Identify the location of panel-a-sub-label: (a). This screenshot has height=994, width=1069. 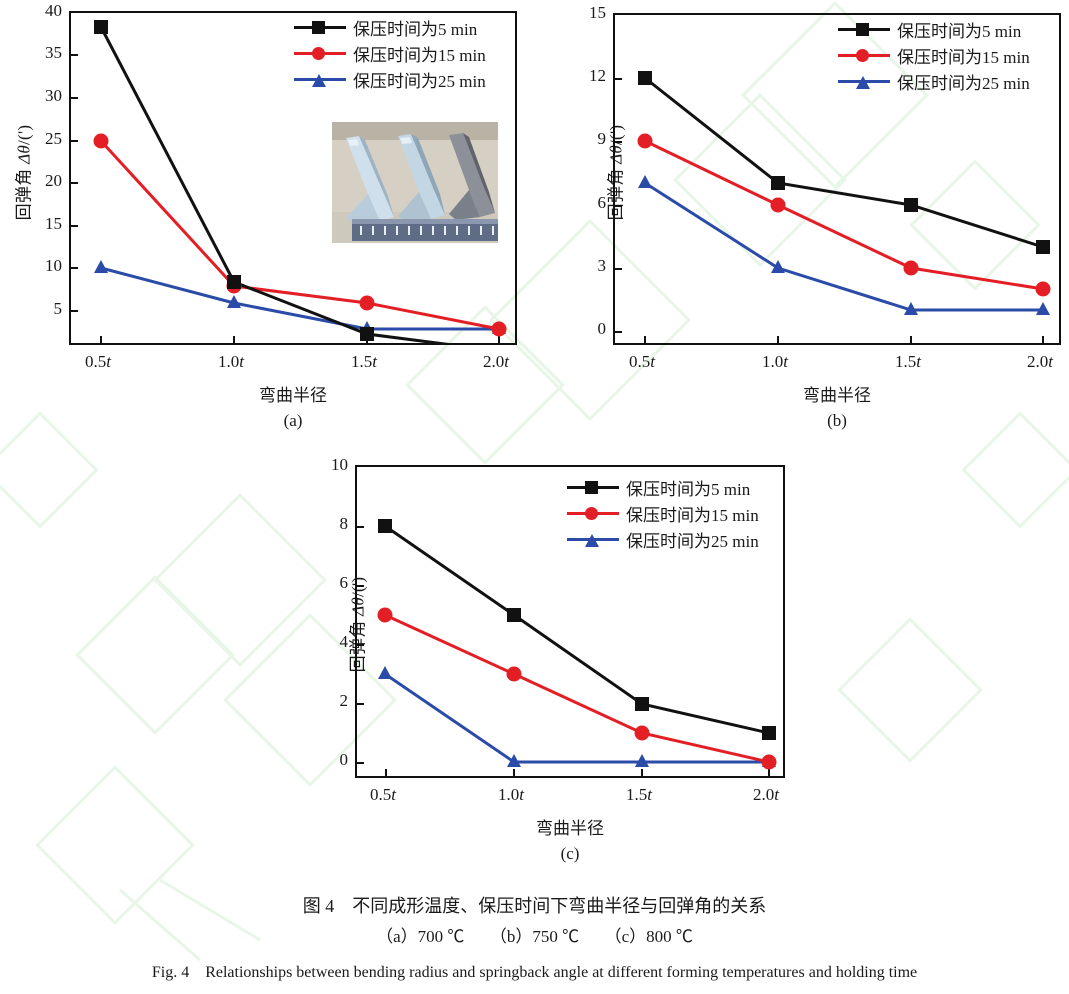
(293, 420).